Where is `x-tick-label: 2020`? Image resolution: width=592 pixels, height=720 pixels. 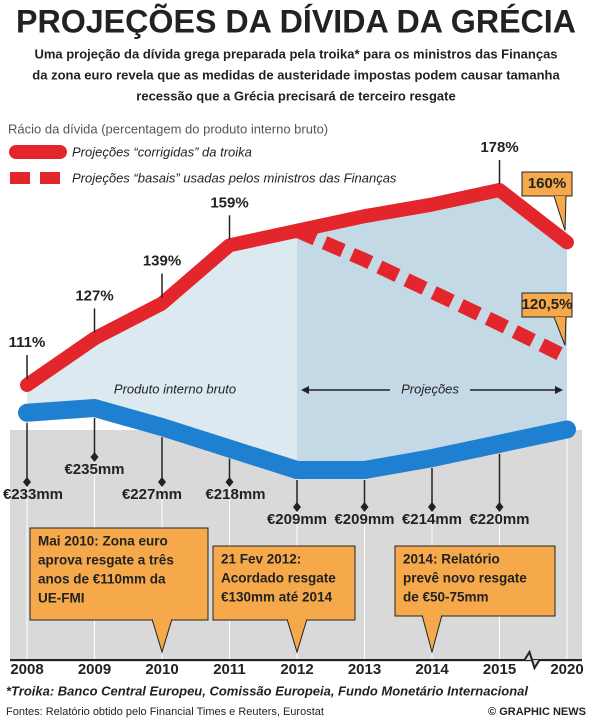 x-tick-label: 2020 is located at coordinates (566, 669).